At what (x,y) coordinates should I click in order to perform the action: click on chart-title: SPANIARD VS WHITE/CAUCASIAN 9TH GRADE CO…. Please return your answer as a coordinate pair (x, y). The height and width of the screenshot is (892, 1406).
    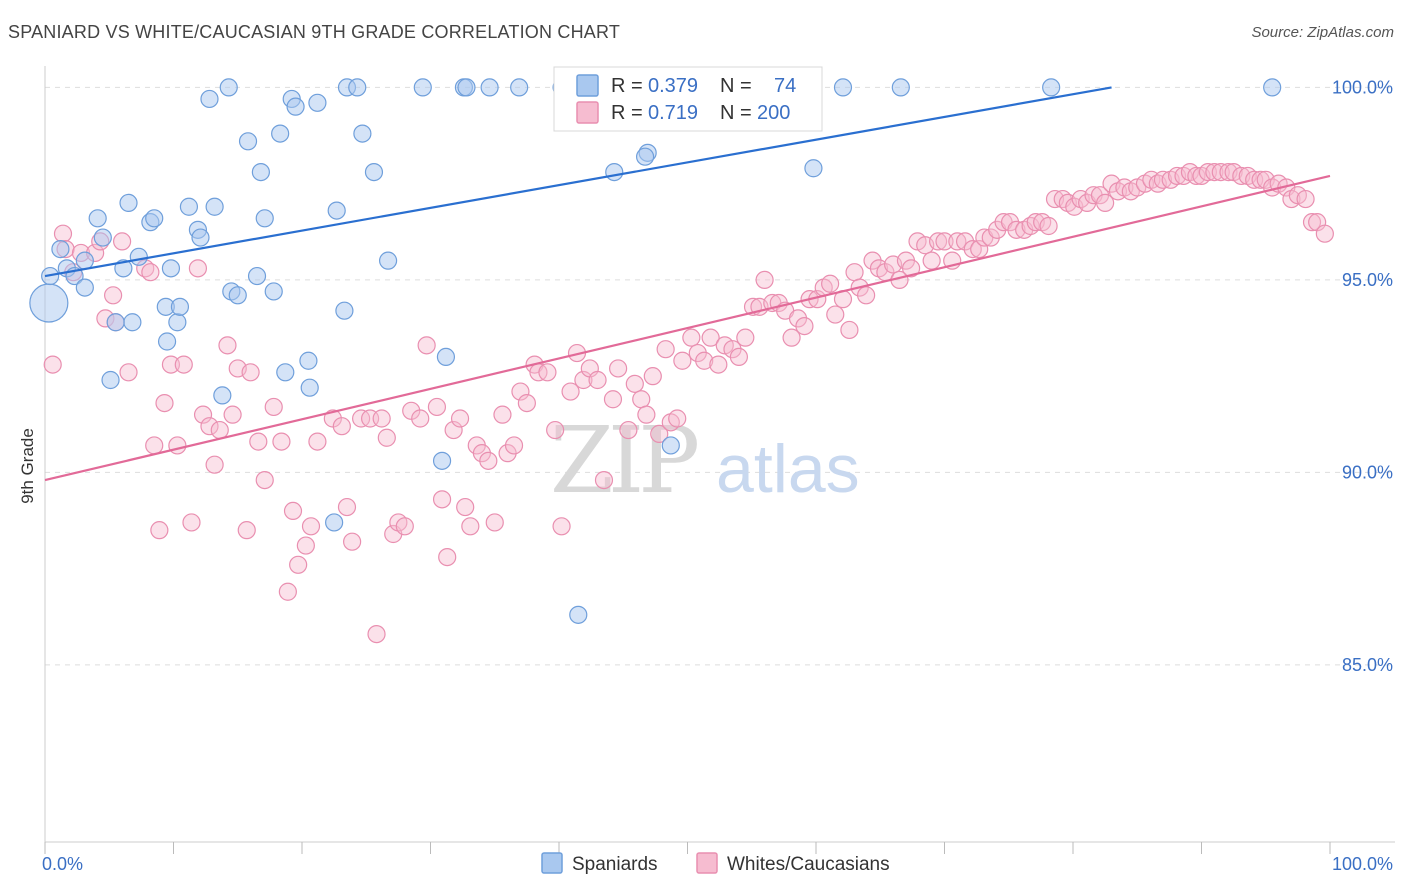
    Looking at the image, I should click on (314, 32).